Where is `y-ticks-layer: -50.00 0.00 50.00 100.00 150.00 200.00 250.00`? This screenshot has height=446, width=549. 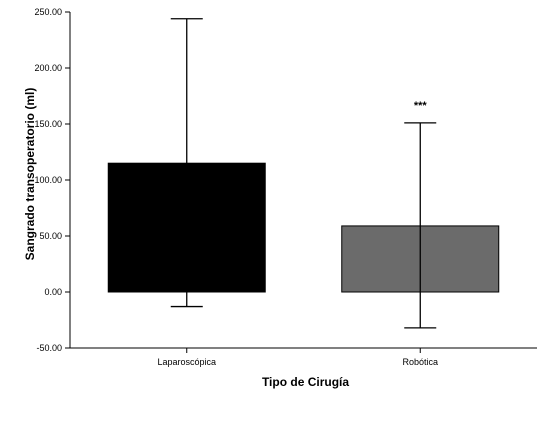
y-ticks-layer: -50.00 0.00 50.00 100.00 150.00 200.00 250.00 is located at coordinates (52, 180).